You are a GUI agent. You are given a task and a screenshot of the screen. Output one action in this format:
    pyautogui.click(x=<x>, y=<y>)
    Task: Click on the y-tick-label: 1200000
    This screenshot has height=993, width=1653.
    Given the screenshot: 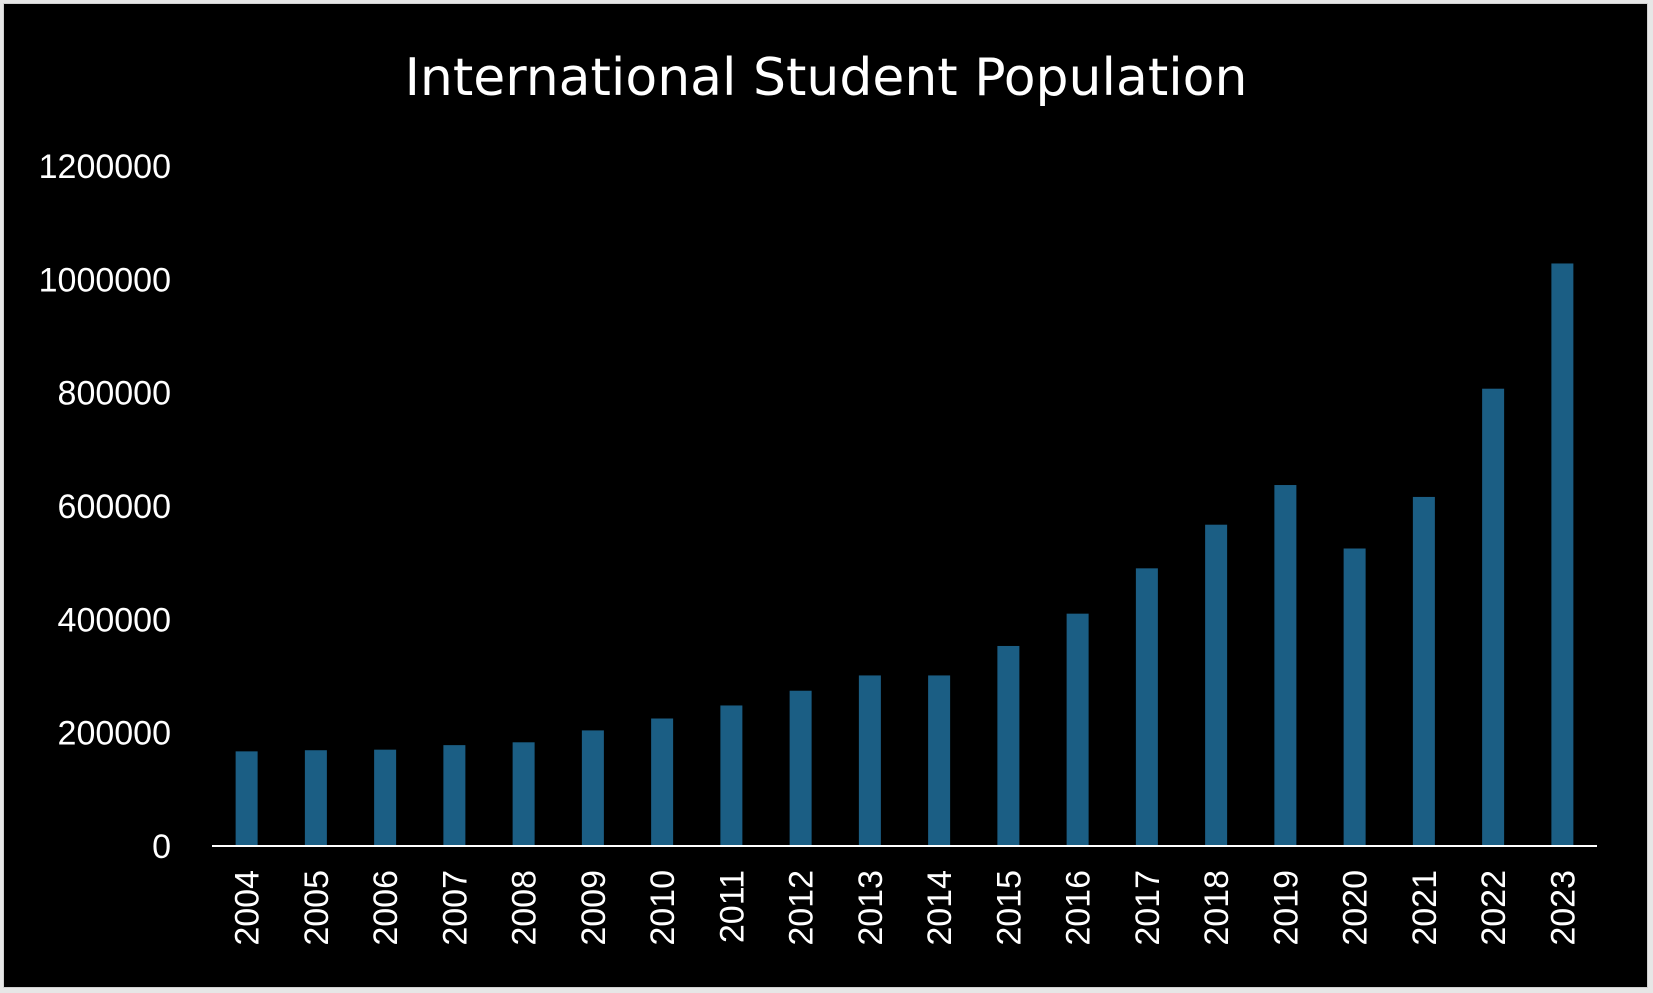 What is the action you would take?
    pyautogui.click(x=105, y=167)
    